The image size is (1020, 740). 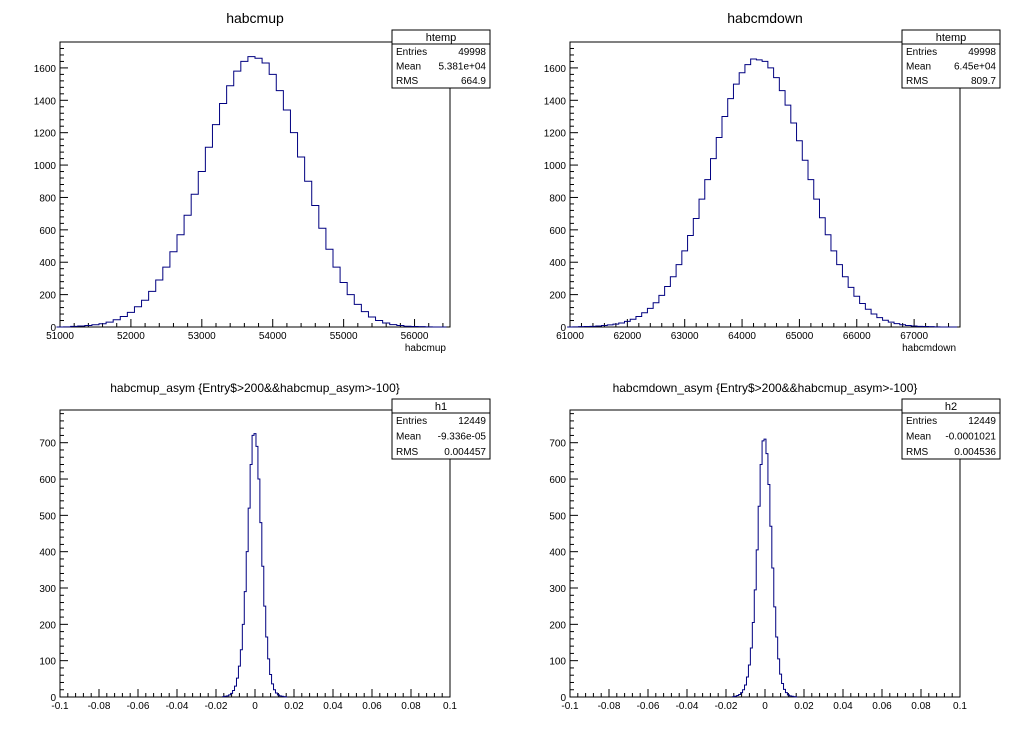 I want to click on stats-box-name: htemp, so click(x=441, y=38).